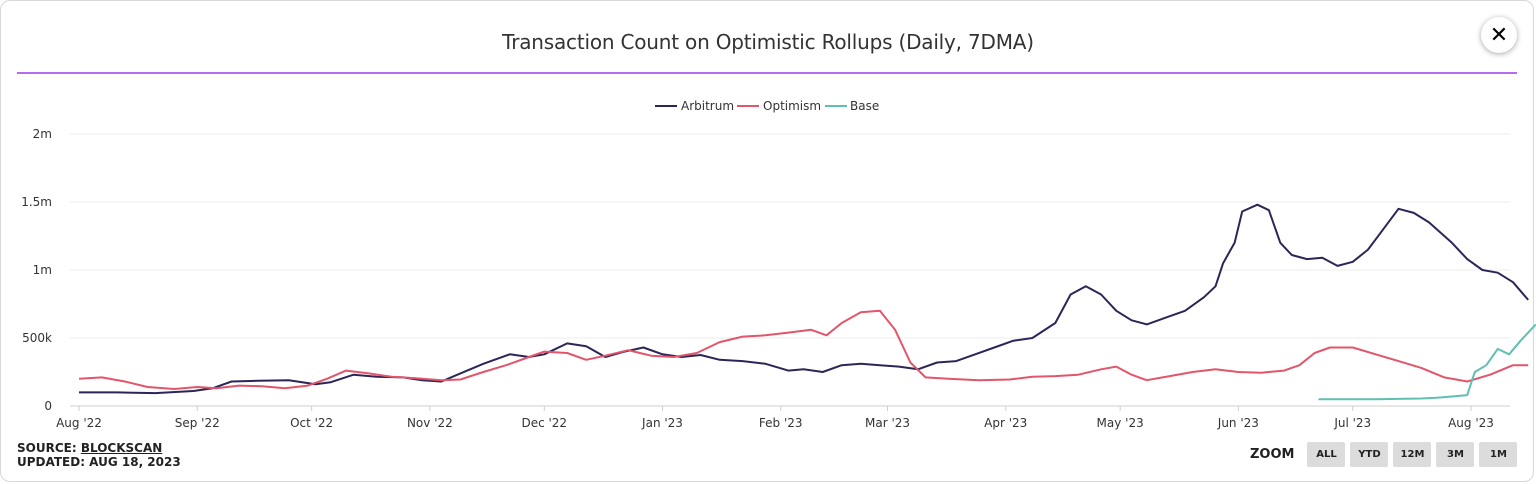  Describe the element at coordinates (792, 106) in the screenshot. I see `legend-label-optimism: Optimism` at that location.